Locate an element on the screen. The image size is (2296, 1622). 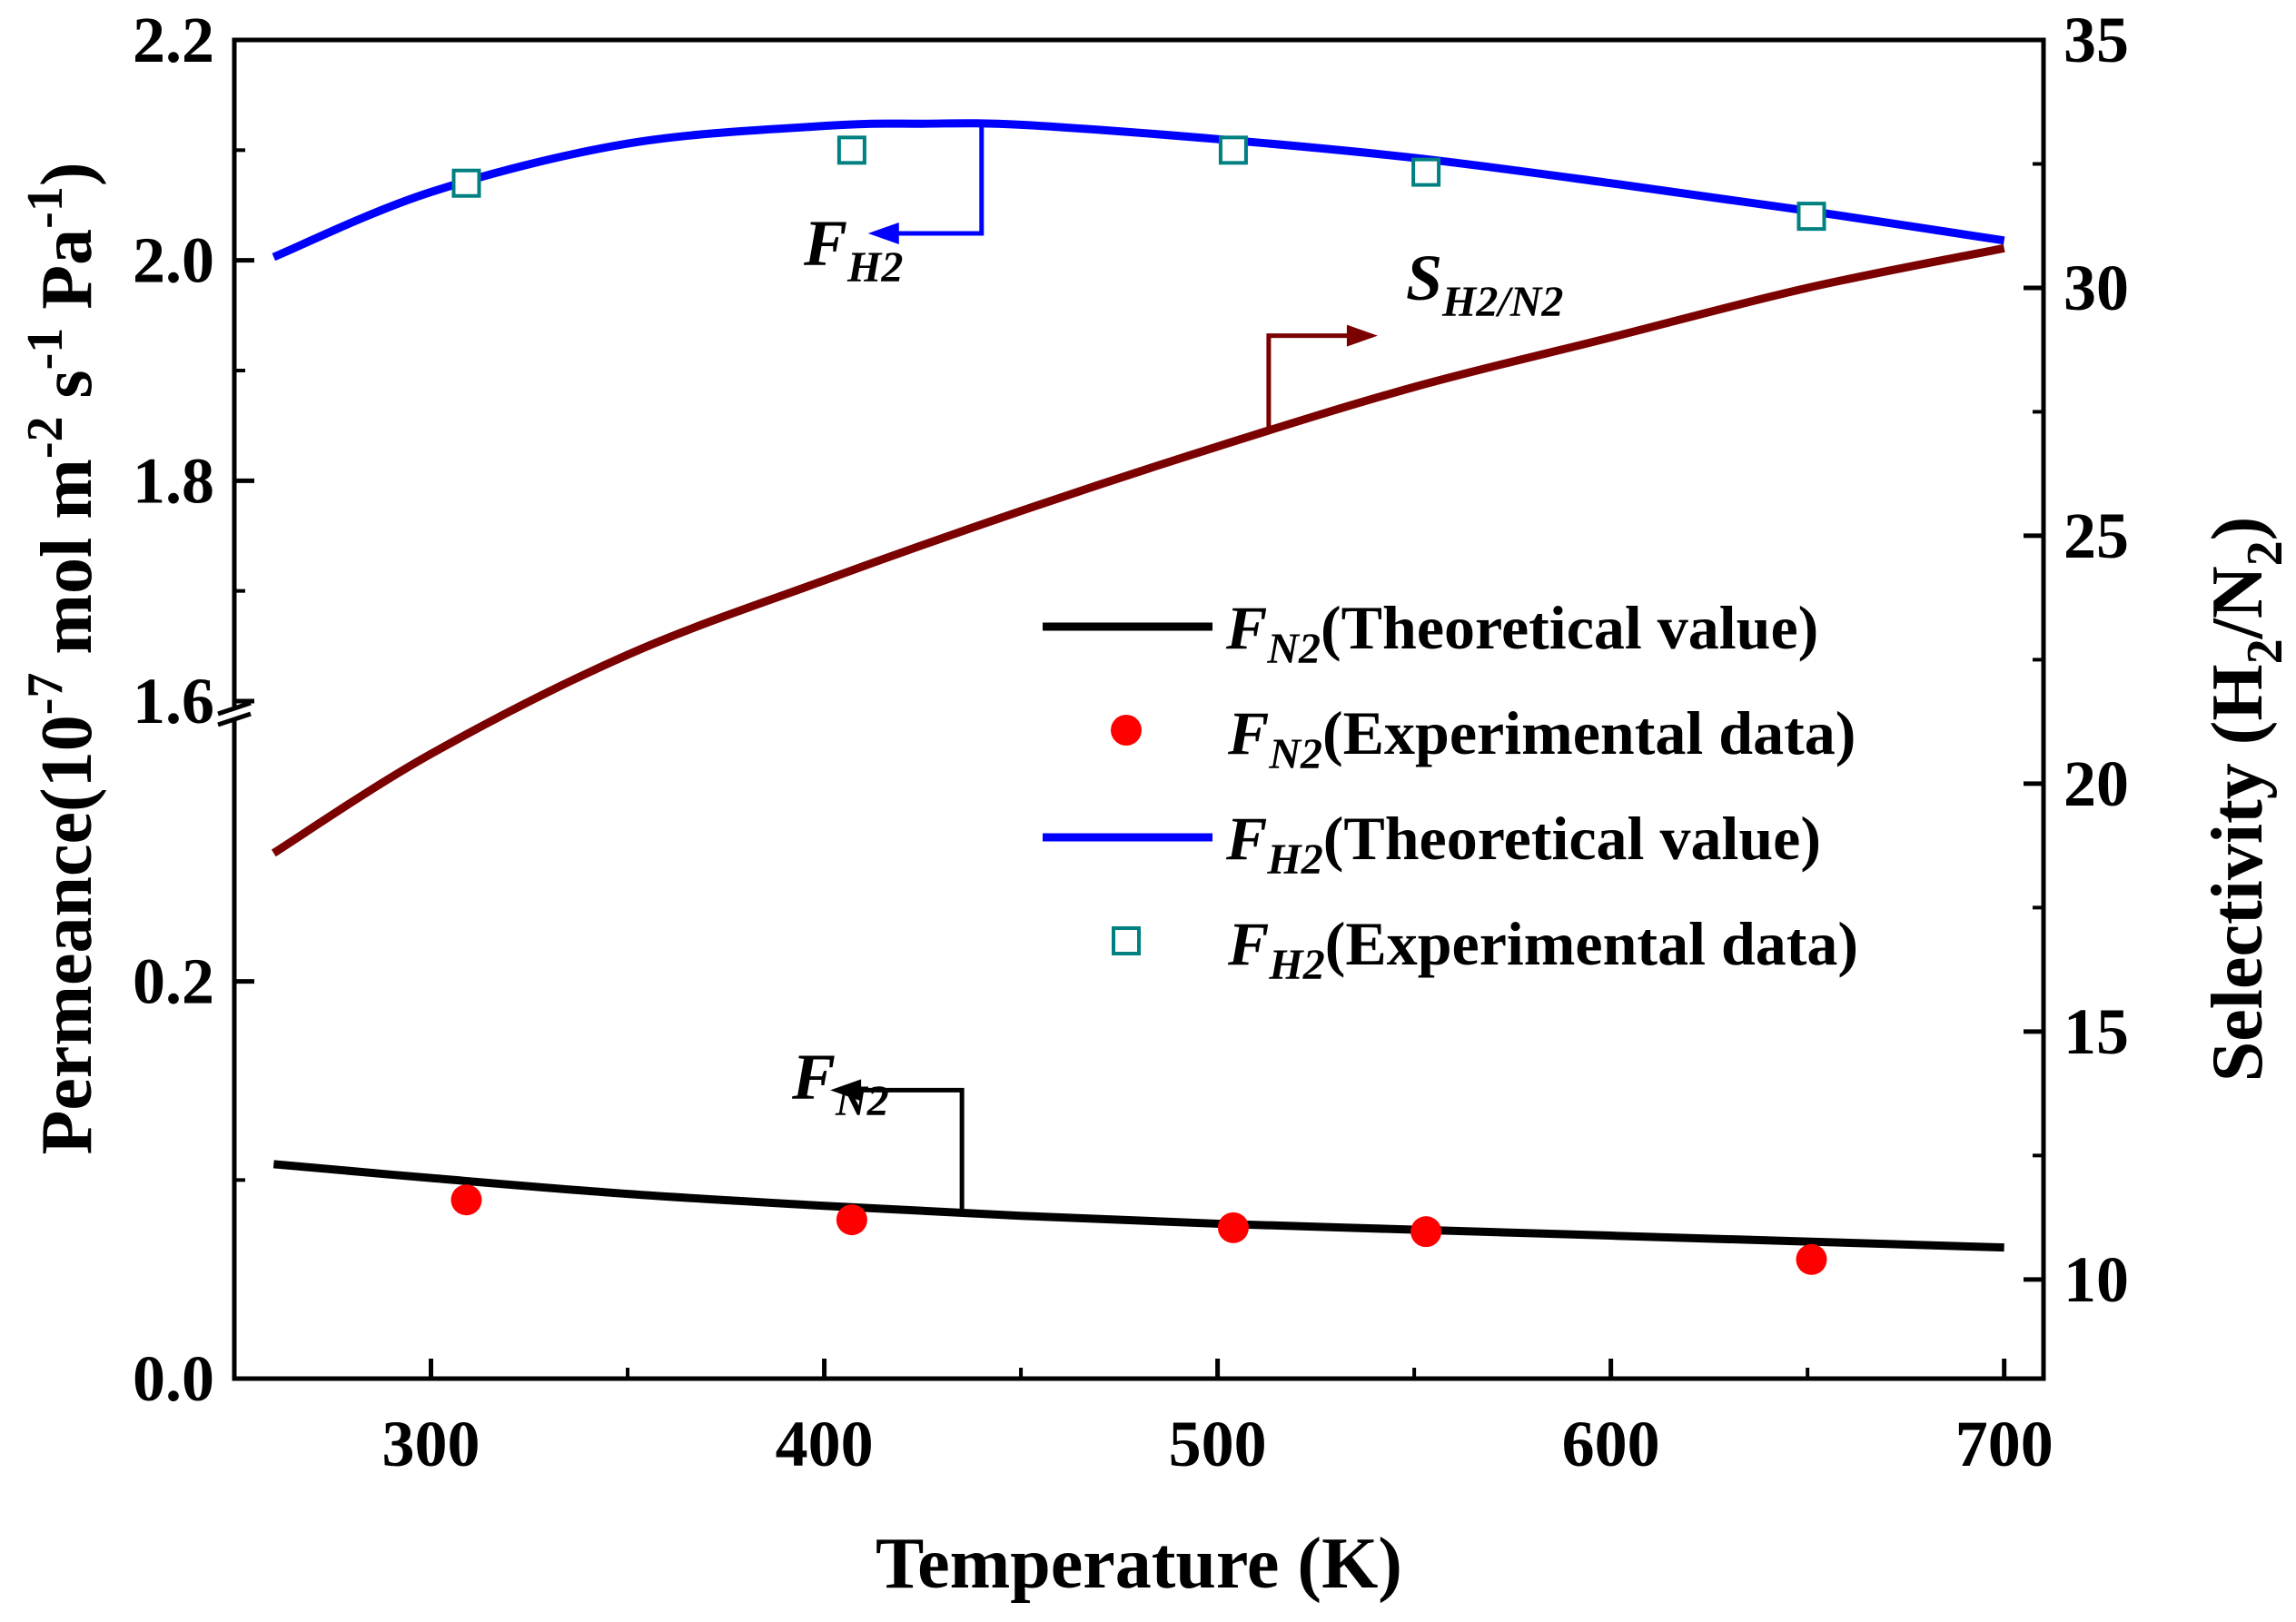
y-right-tick-label-15: 15 is located at coordinates (2096, 1031).